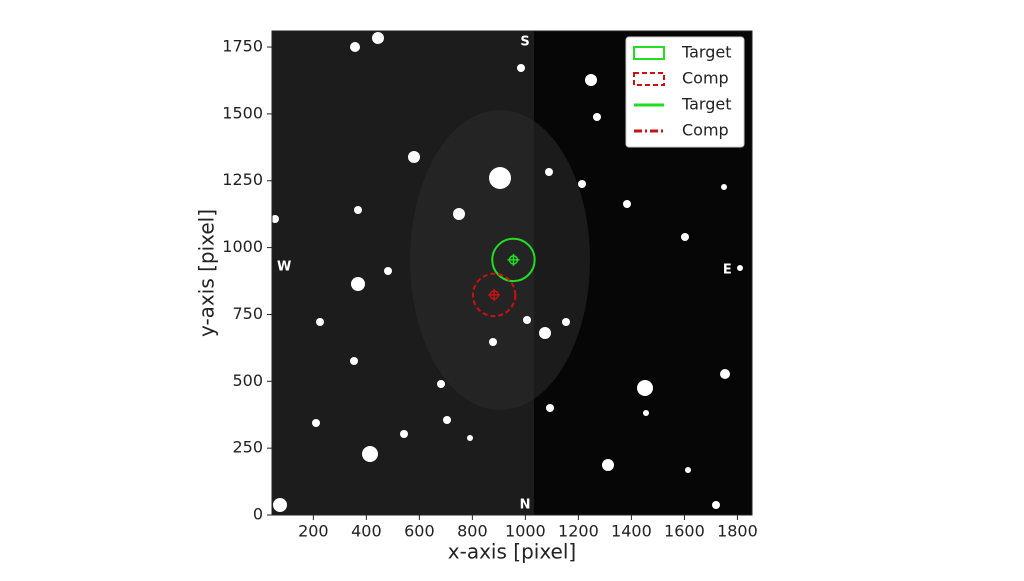  Describe the element at coordinates (247, 447) in the screenshot. I see `y-tick-label: 250` at that location.